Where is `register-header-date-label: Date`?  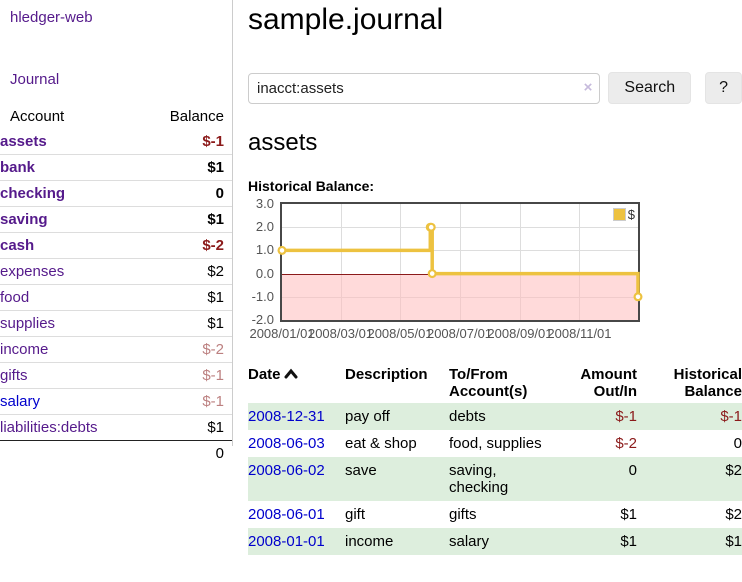
register-header-date-label: Date is located at coordinates (264, 374).